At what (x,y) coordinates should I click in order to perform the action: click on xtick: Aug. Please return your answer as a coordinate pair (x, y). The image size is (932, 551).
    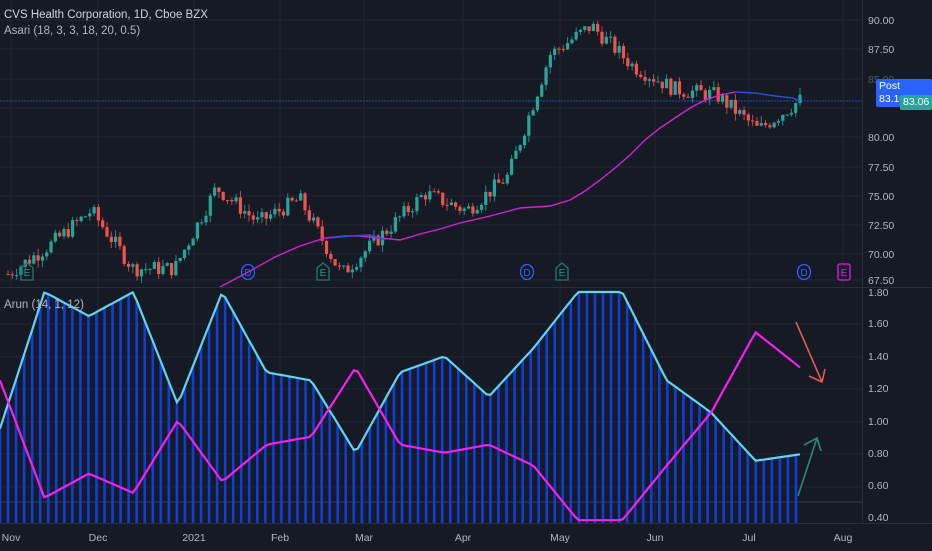
    Looking at the image, I should click on (843, 538).